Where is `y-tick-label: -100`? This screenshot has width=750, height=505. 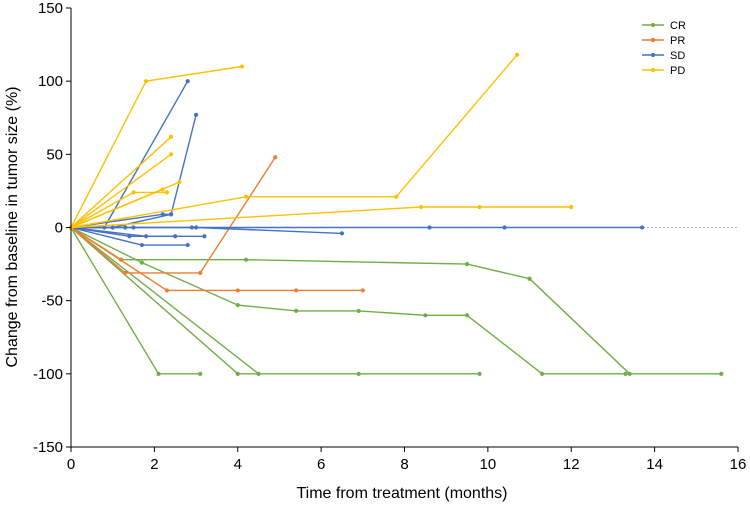 y-tick-label: -100 is located at coordinates (48, 374).